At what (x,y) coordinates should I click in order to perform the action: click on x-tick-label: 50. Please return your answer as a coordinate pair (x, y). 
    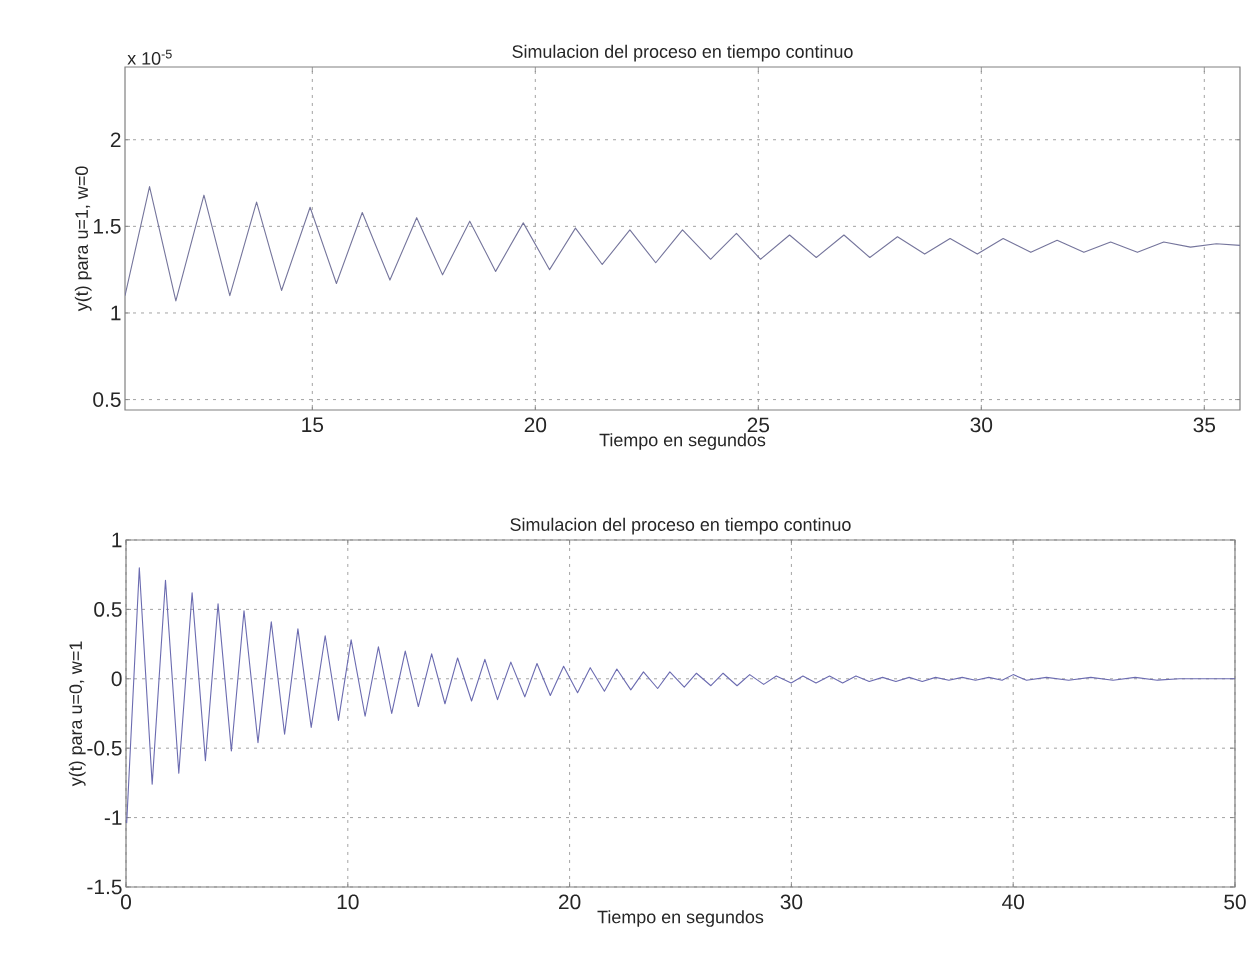
    Looking at the image, I should click on (1235, 902).